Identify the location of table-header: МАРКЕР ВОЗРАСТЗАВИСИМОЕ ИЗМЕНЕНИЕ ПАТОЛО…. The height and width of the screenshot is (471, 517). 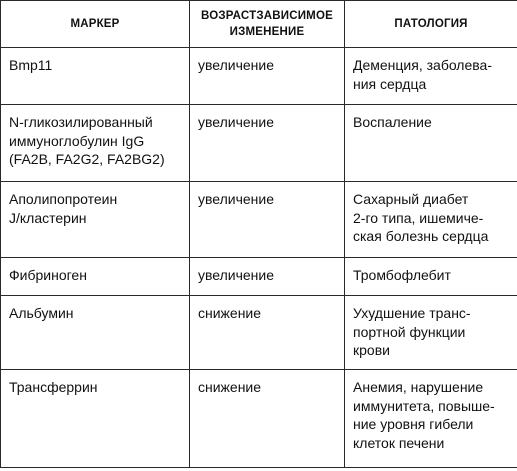
(258, 24).